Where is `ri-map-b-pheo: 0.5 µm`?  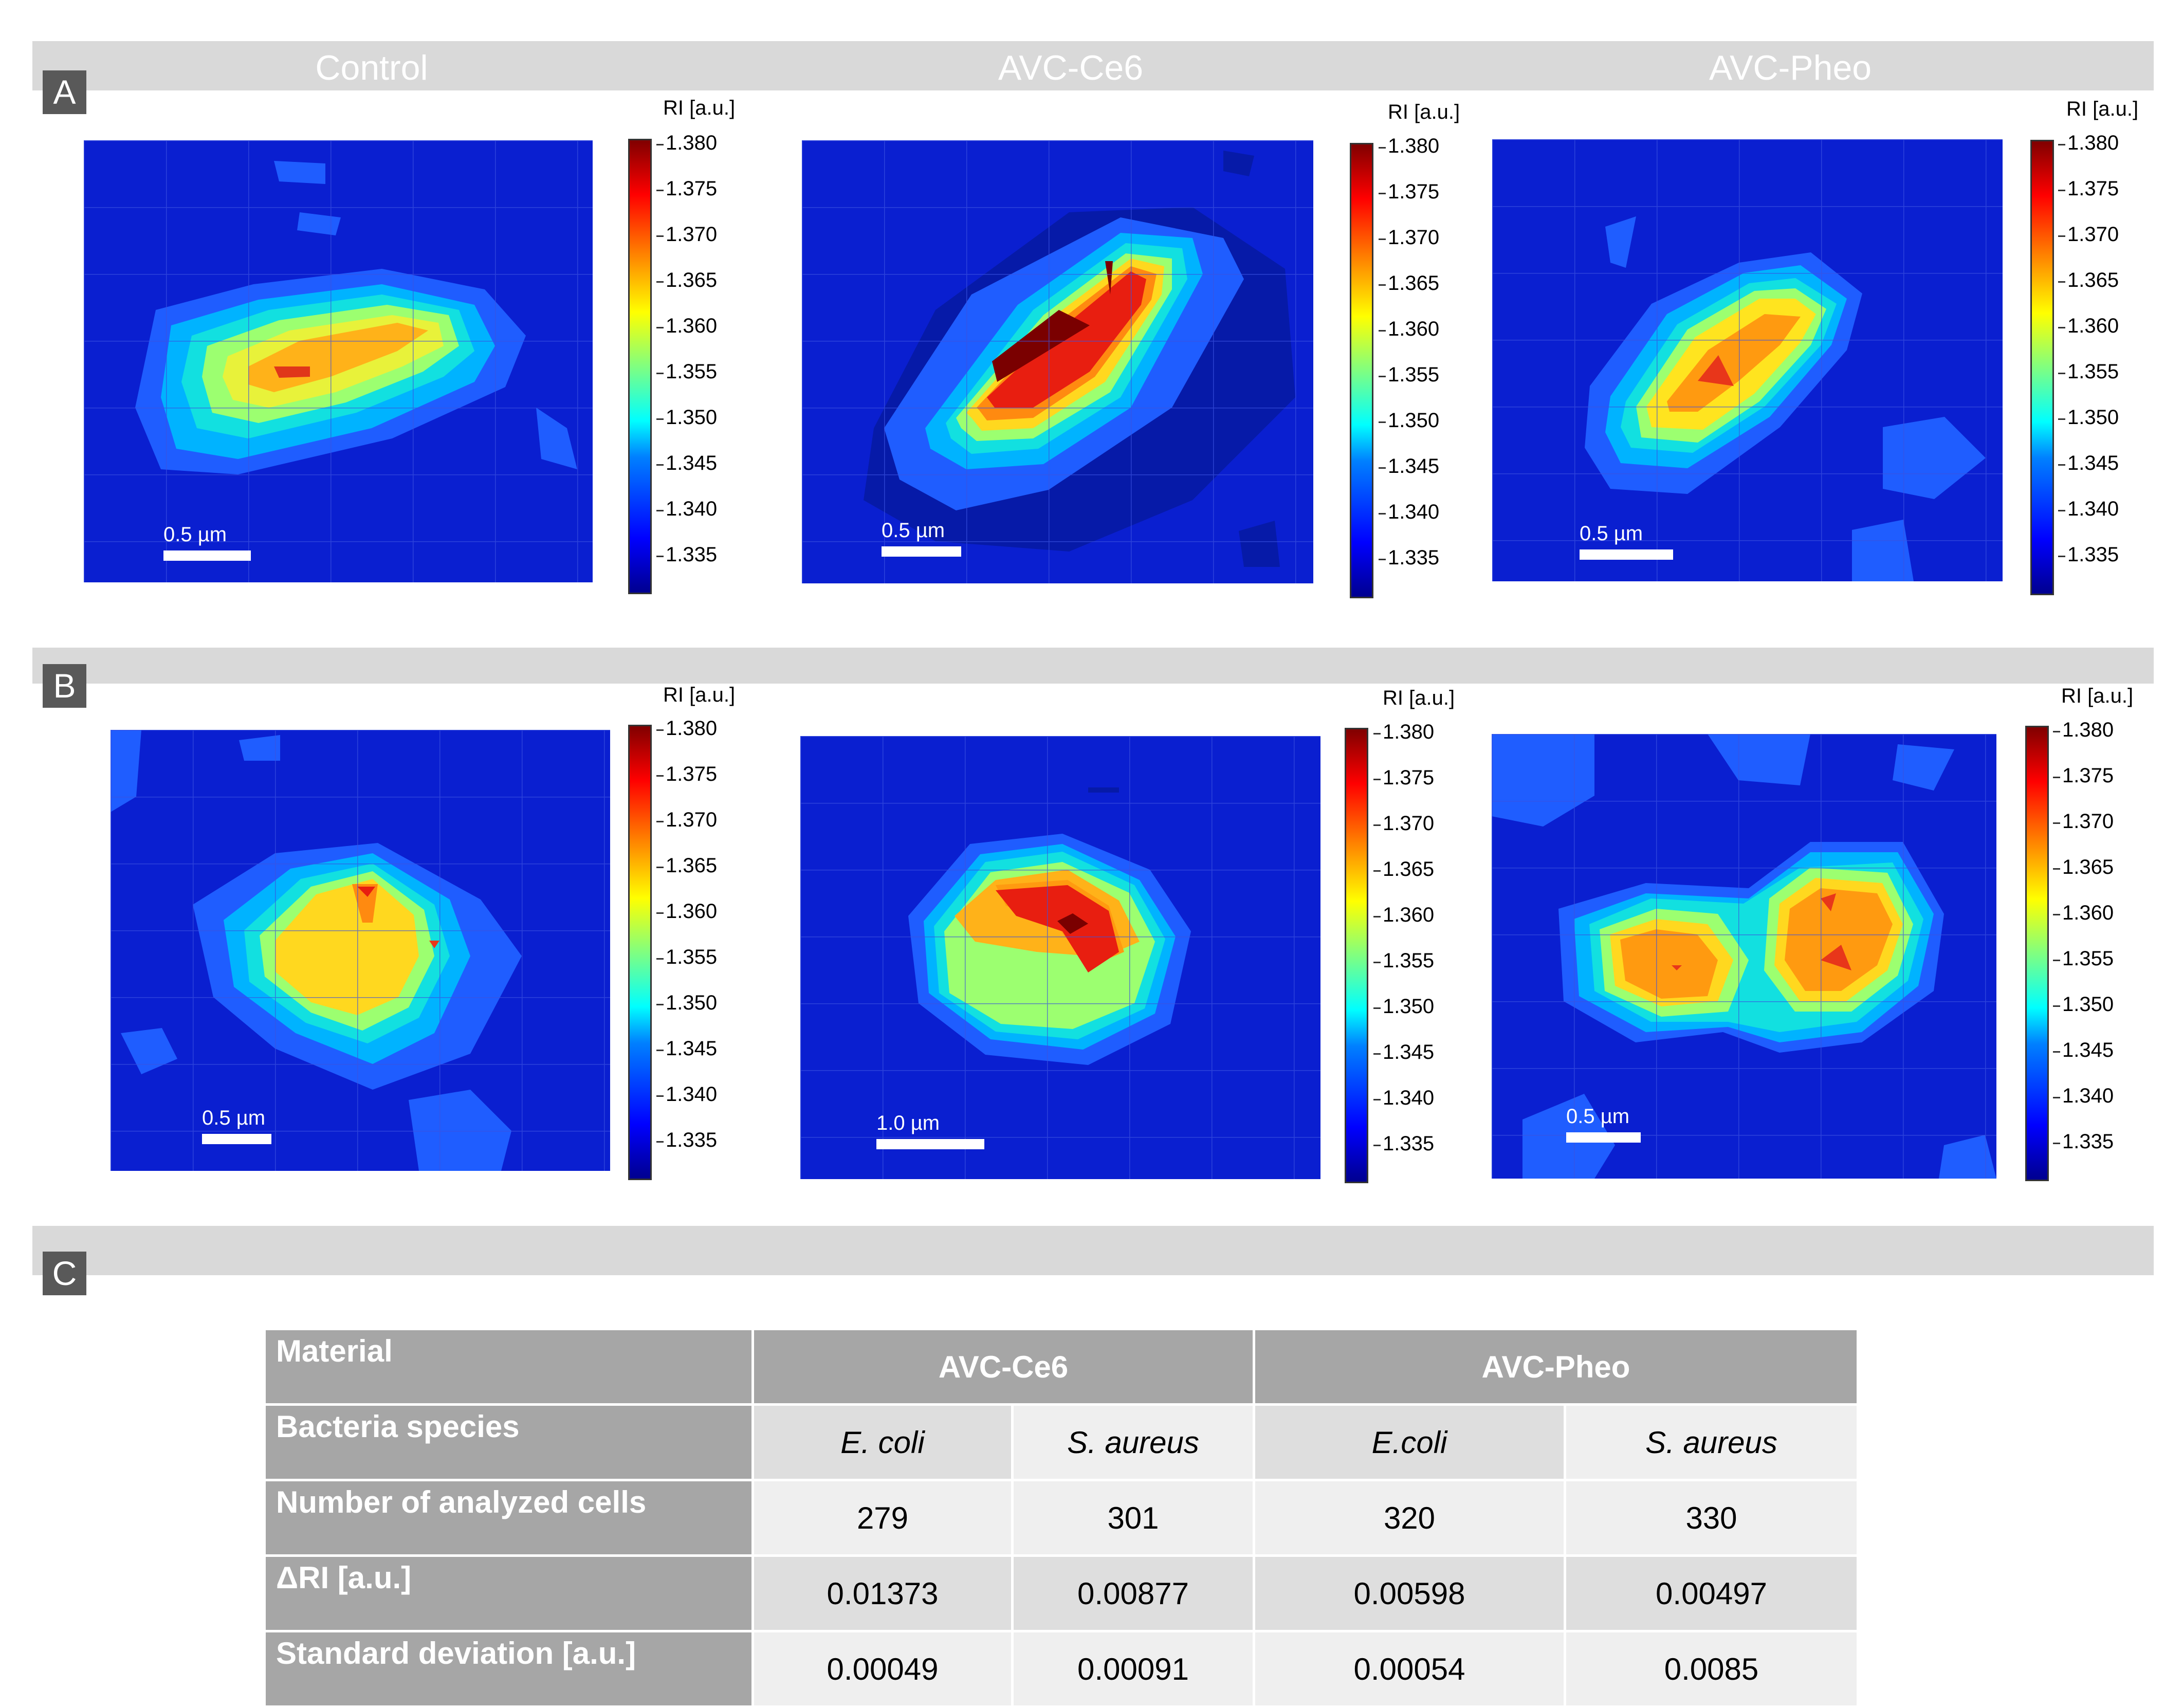 ri-map-b-pheo: 0.5 µm is located at coordinates (1744, 957).